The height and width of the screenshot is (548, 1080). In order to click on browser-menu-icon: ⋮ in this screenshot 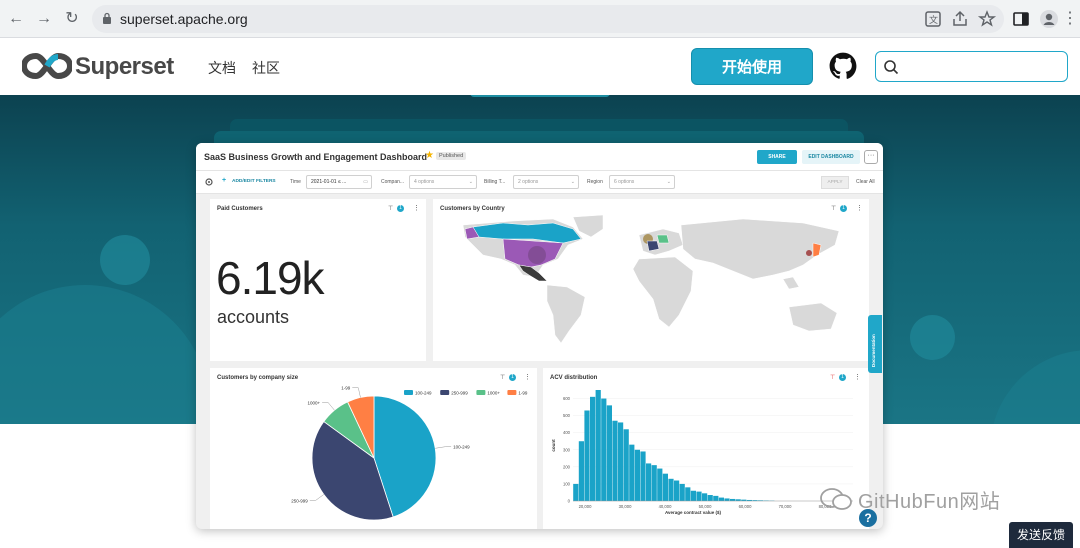, I will do `click(1070, 18)`.